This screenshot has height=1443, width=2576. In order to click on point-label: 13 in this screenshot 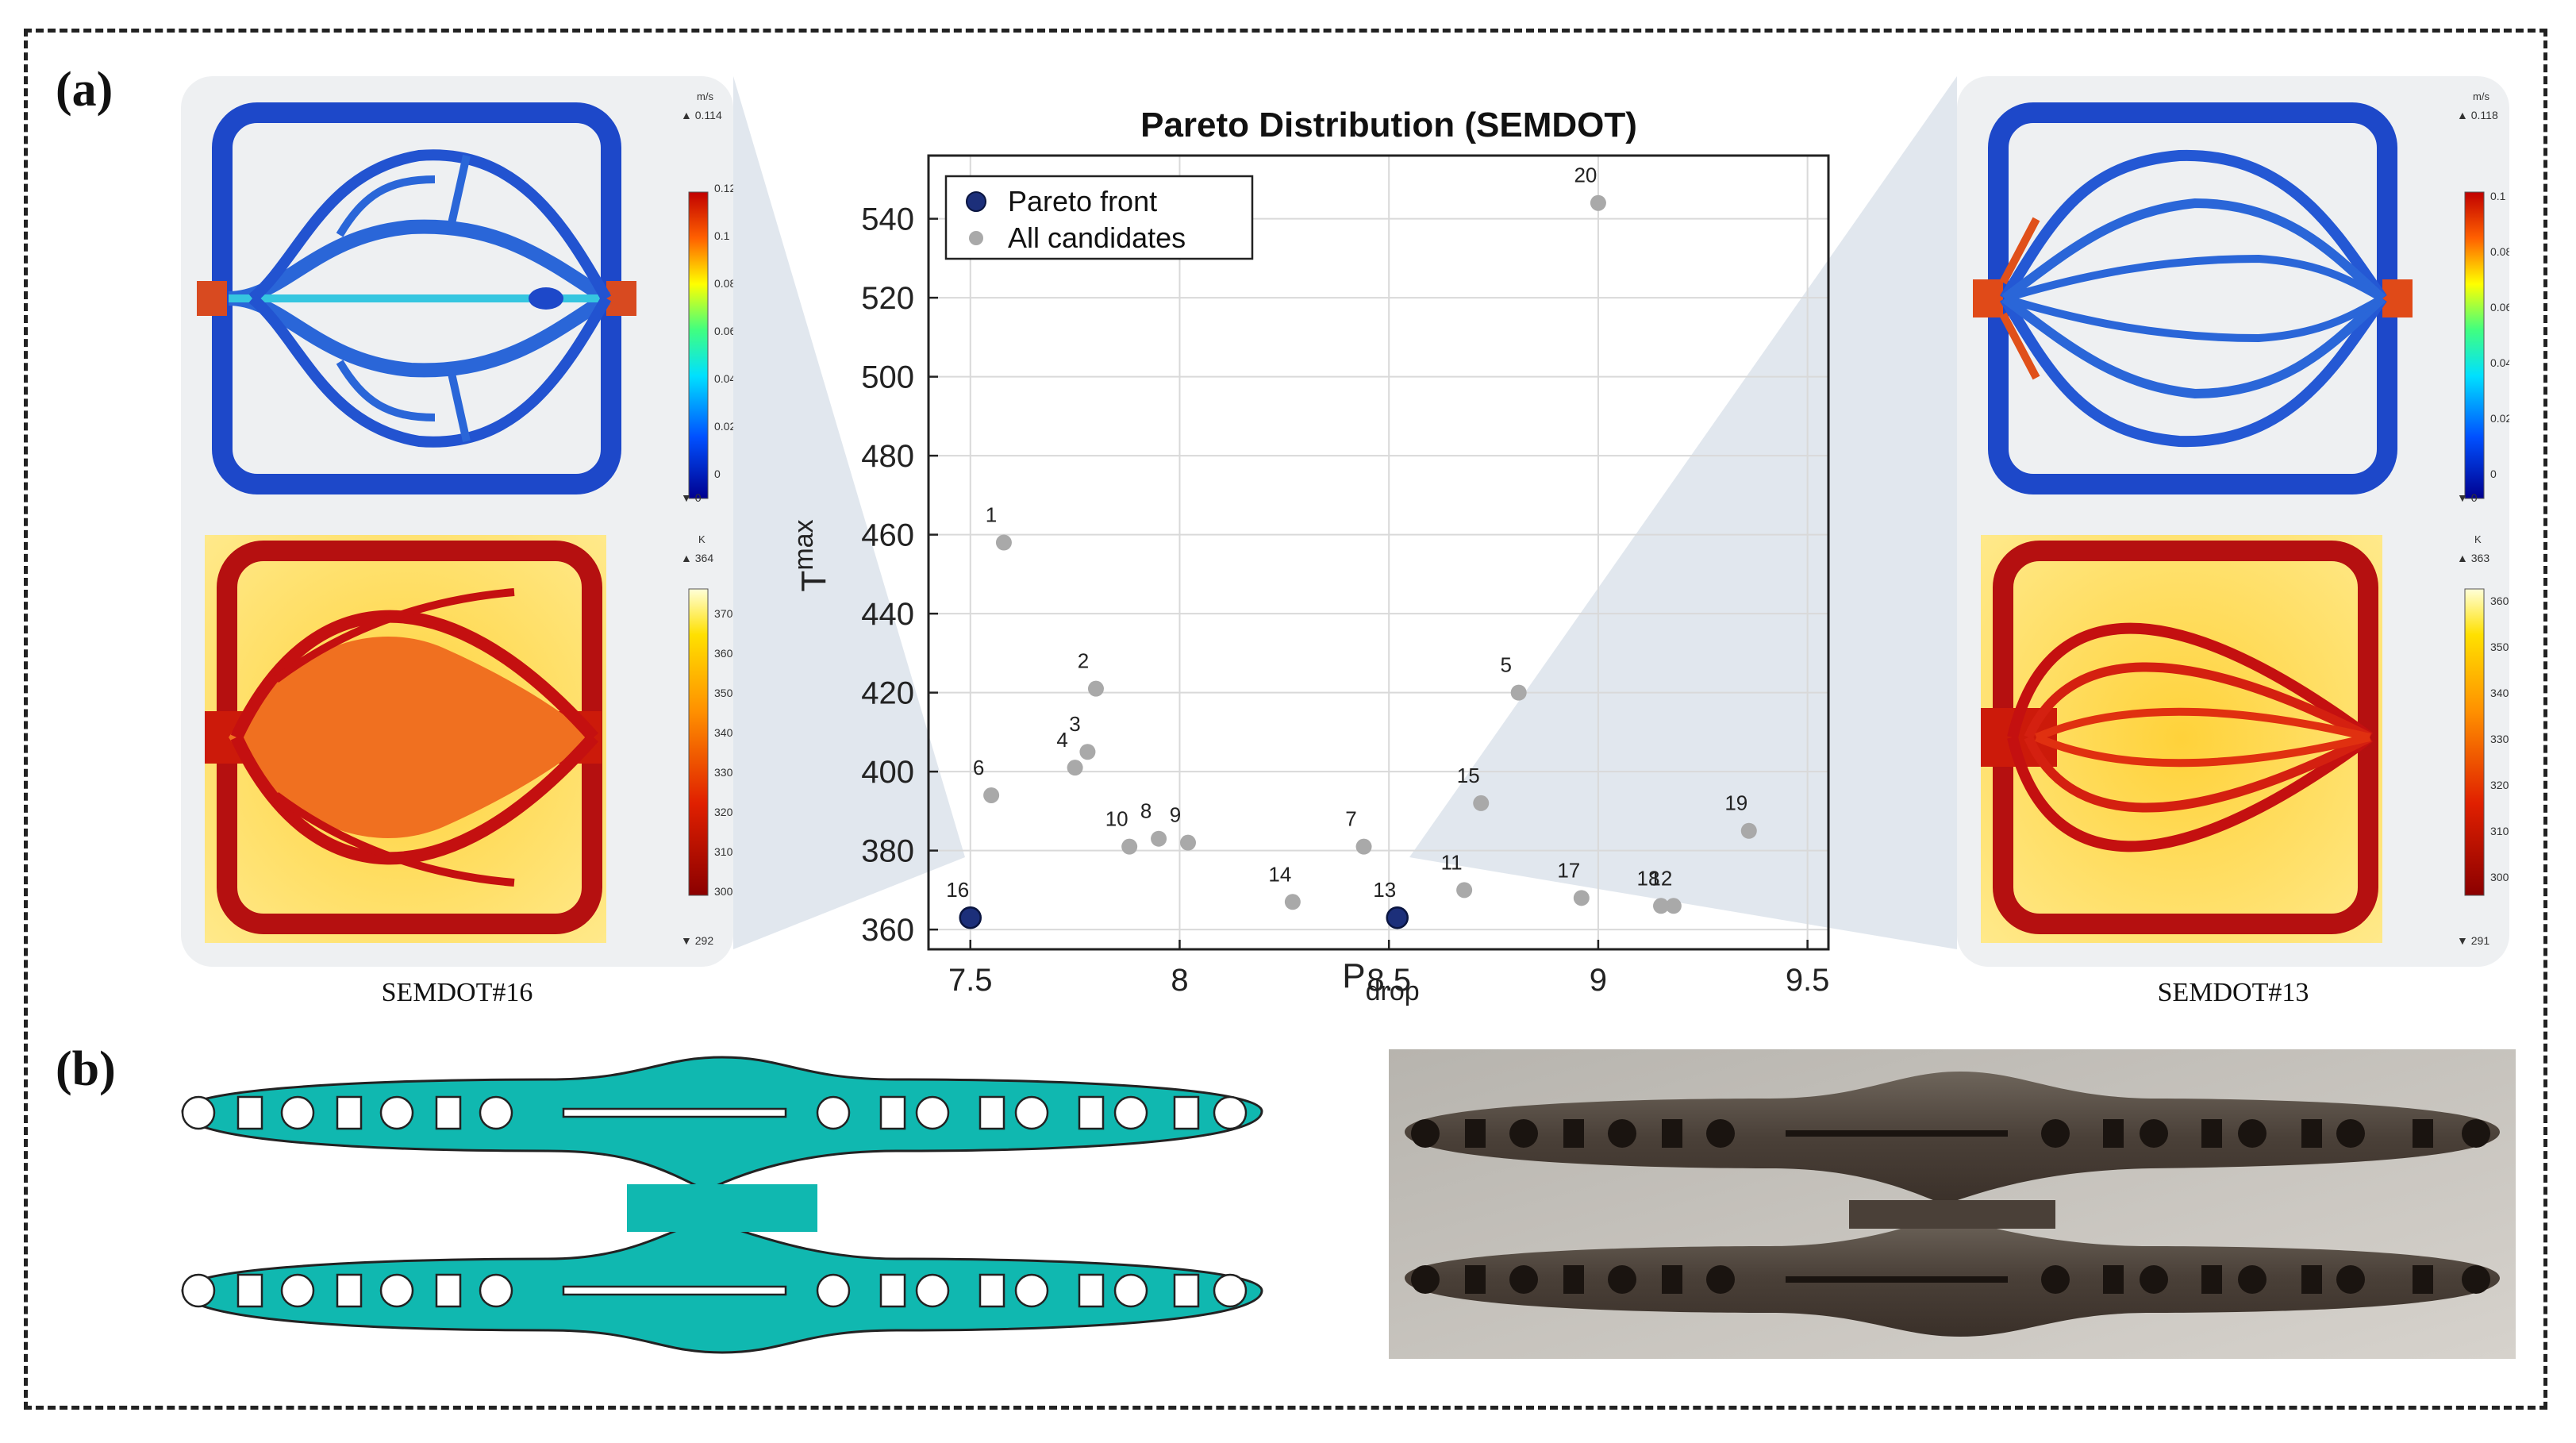, I will do `click(1384, 890)`.